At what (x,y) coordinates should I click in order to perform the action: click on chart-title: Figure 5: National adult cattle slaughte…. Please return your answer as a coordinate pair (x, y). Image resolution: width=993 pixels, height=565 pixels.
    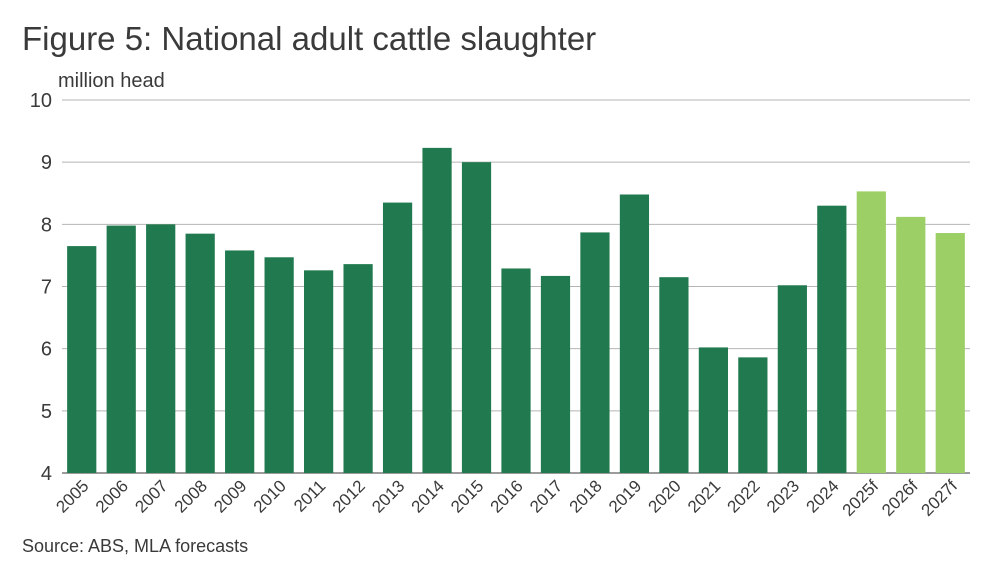
    Looking at the image, I should click on (309, 38).